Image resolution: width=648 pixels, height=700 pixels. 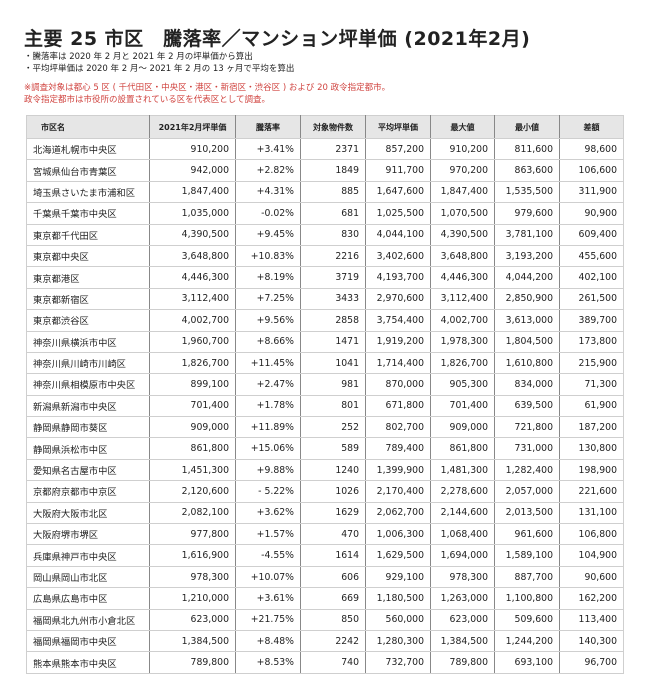 I want to click on cell-min-value: 887,700, so click(x=527, y=577).